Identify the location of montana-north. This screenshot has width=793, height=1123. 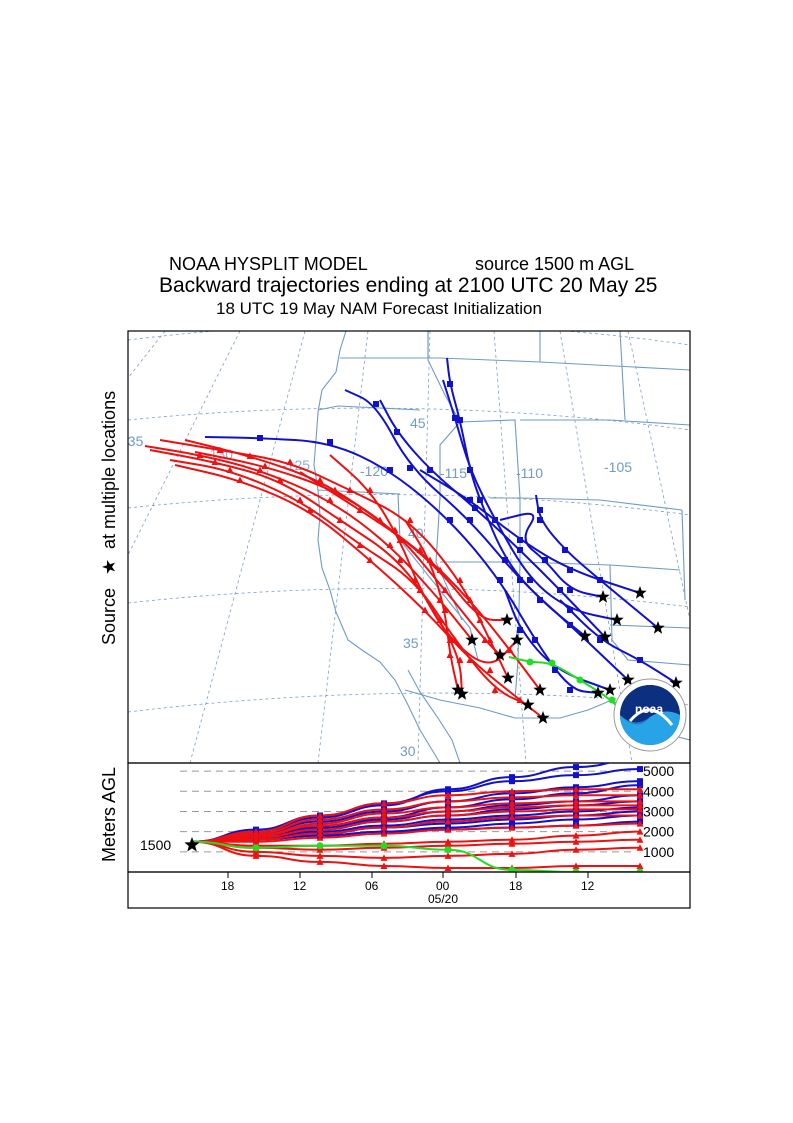
(582, 376).